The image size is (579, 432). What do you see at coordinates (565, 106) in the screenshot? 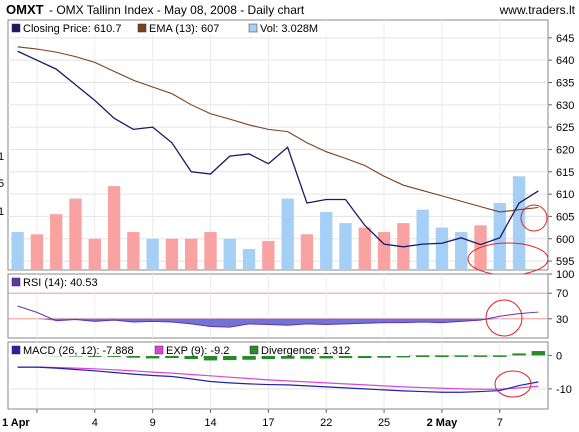
I see `price-tick-label: 630` at bounding box center [565, 106].